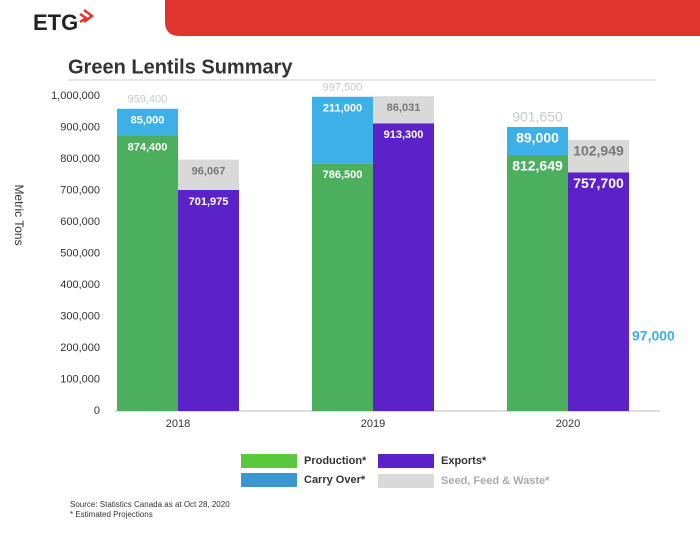 The image size is (700, 535). What do you see at coordinates (568, 424) in the screenshot?
I see `x-tick-label: 2020` at bounding box center [568, 424].